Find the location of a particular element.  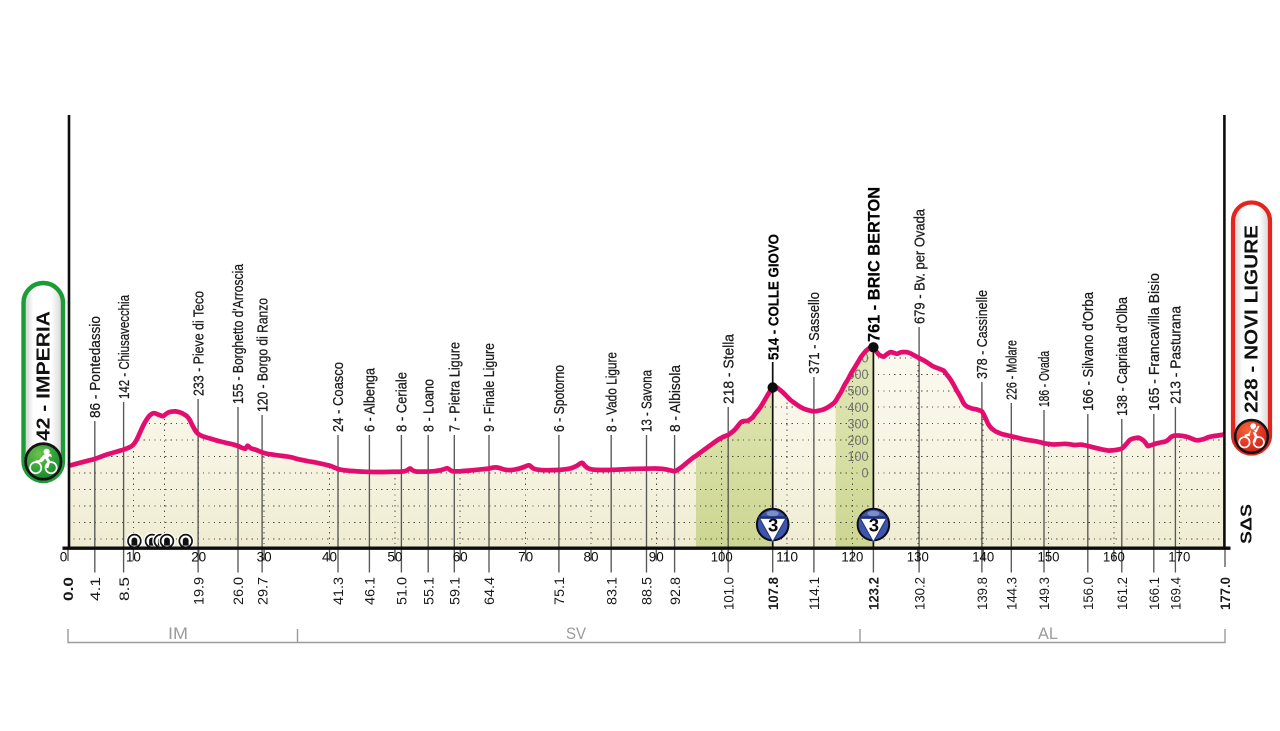

svg-text: 0.0 is located at coordinates (68, 589).